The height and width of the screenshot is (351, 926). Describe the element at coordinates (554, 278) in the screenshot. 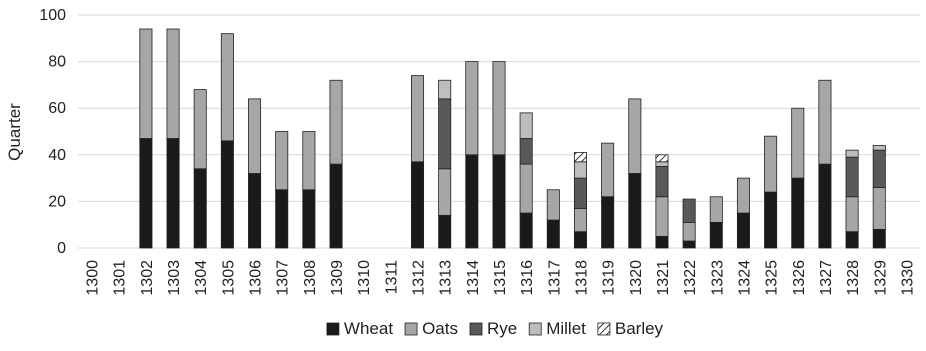

I see `x-tick-label: 1317` at that location.